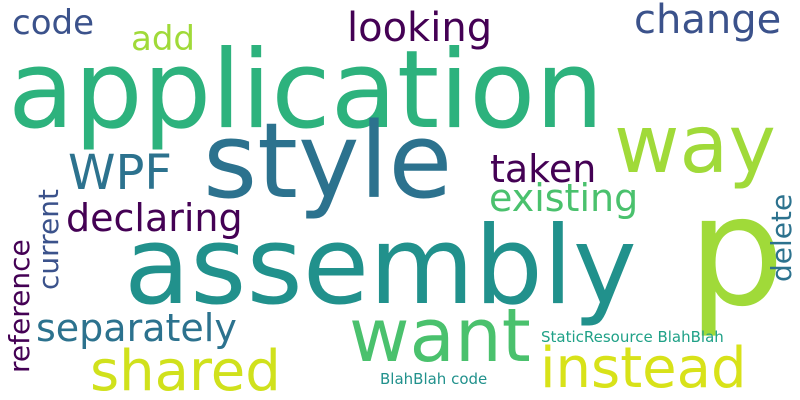  What do you see at coordinates (154, 218) in the screenshot?
I see `word-declaring: declaring` at bounding box center [154, 218].